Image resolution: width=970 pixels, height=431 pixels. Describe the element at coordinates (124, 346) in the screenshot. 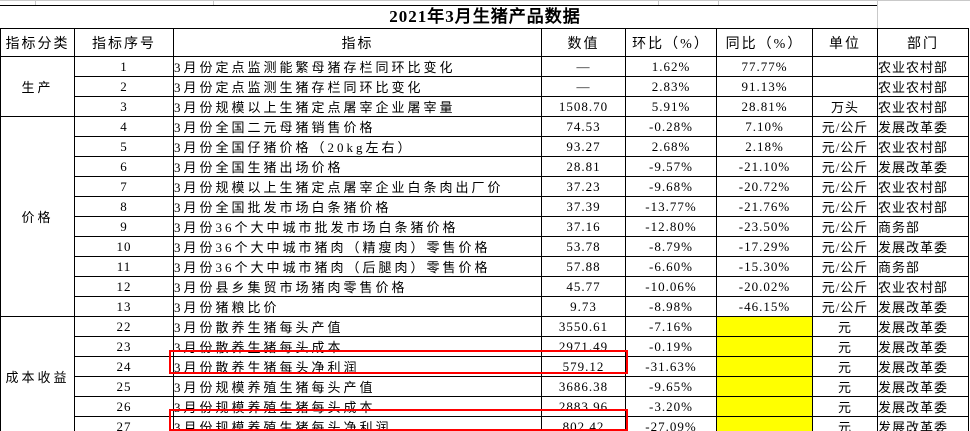

I see `row-number-cell: 23` at that location.